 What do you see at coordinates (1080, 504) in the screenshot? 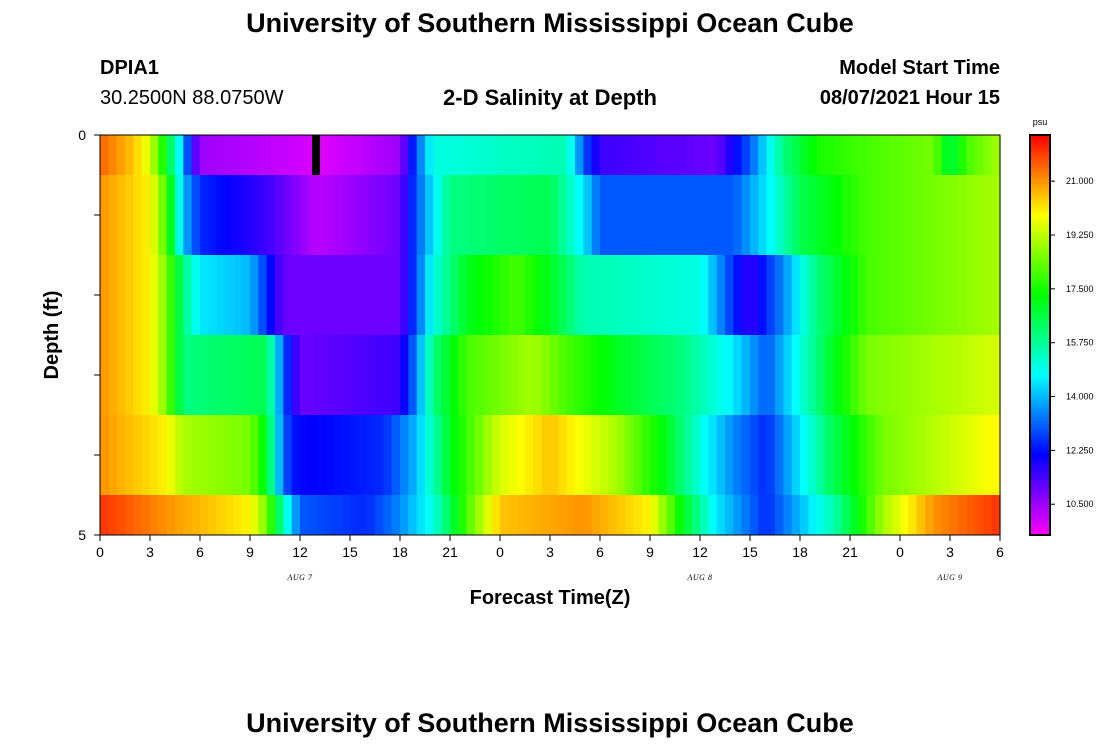
I see `colorbar-tick-label: 10.500` at bounding box center [1080, 504].